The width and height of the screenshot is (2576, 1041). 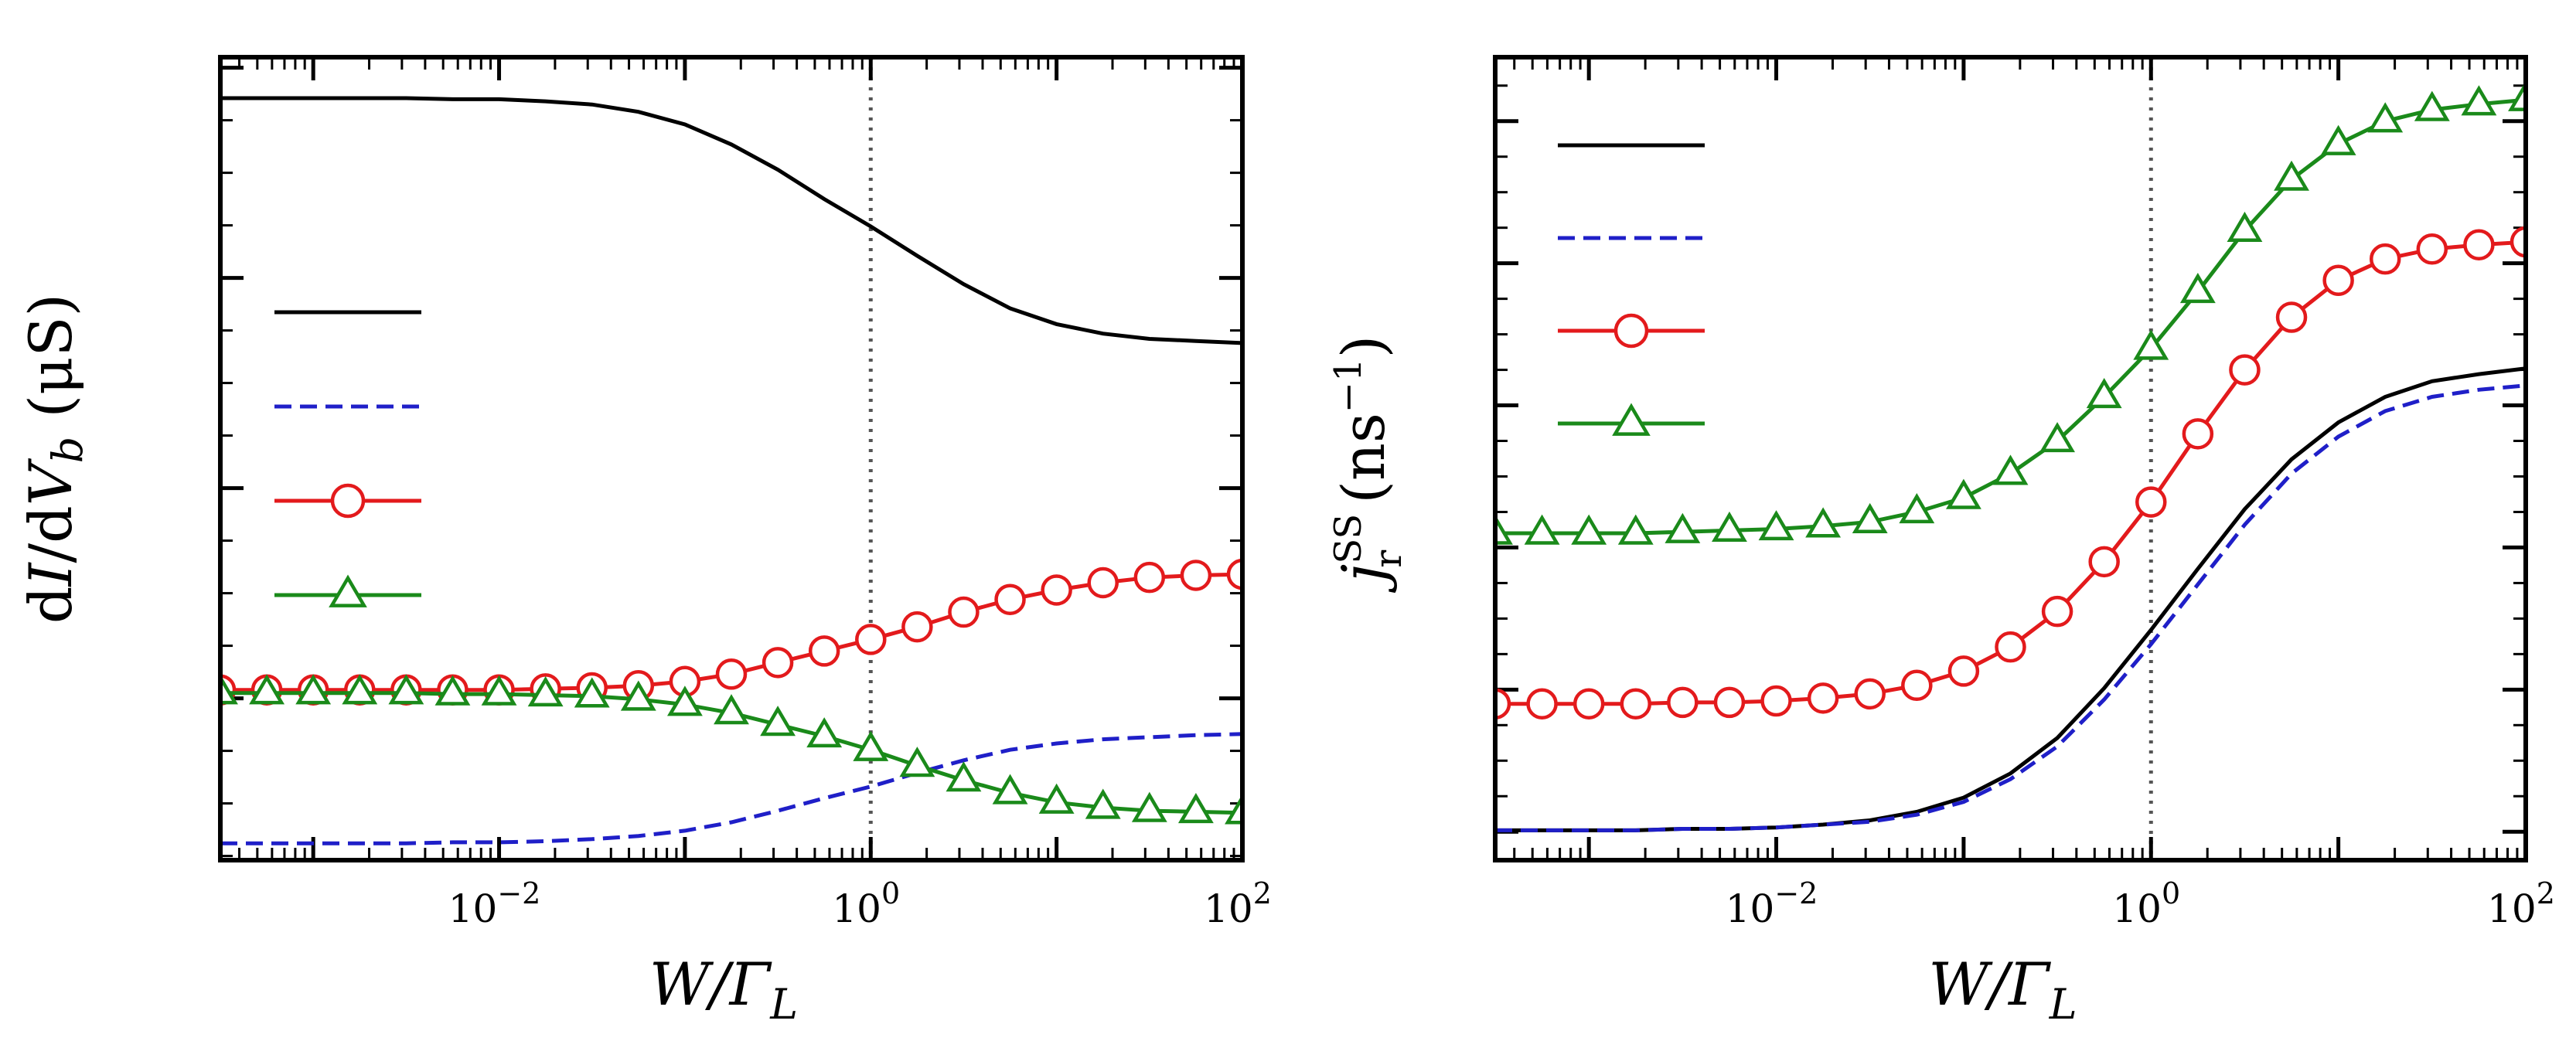 What do you see at coordinates (51, 605) in the screenshot?
I see `y-axis-label-part: d` at bounding box center [51, 605].